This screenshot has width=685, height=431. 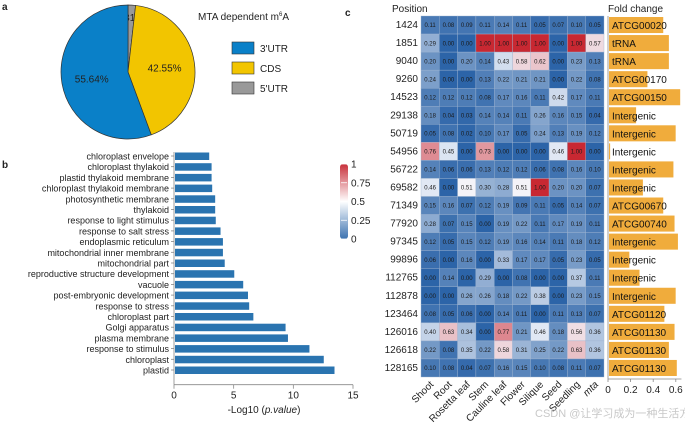 I want to click on heatmap-cell-value: 0.20, so click(x=558, y=189).